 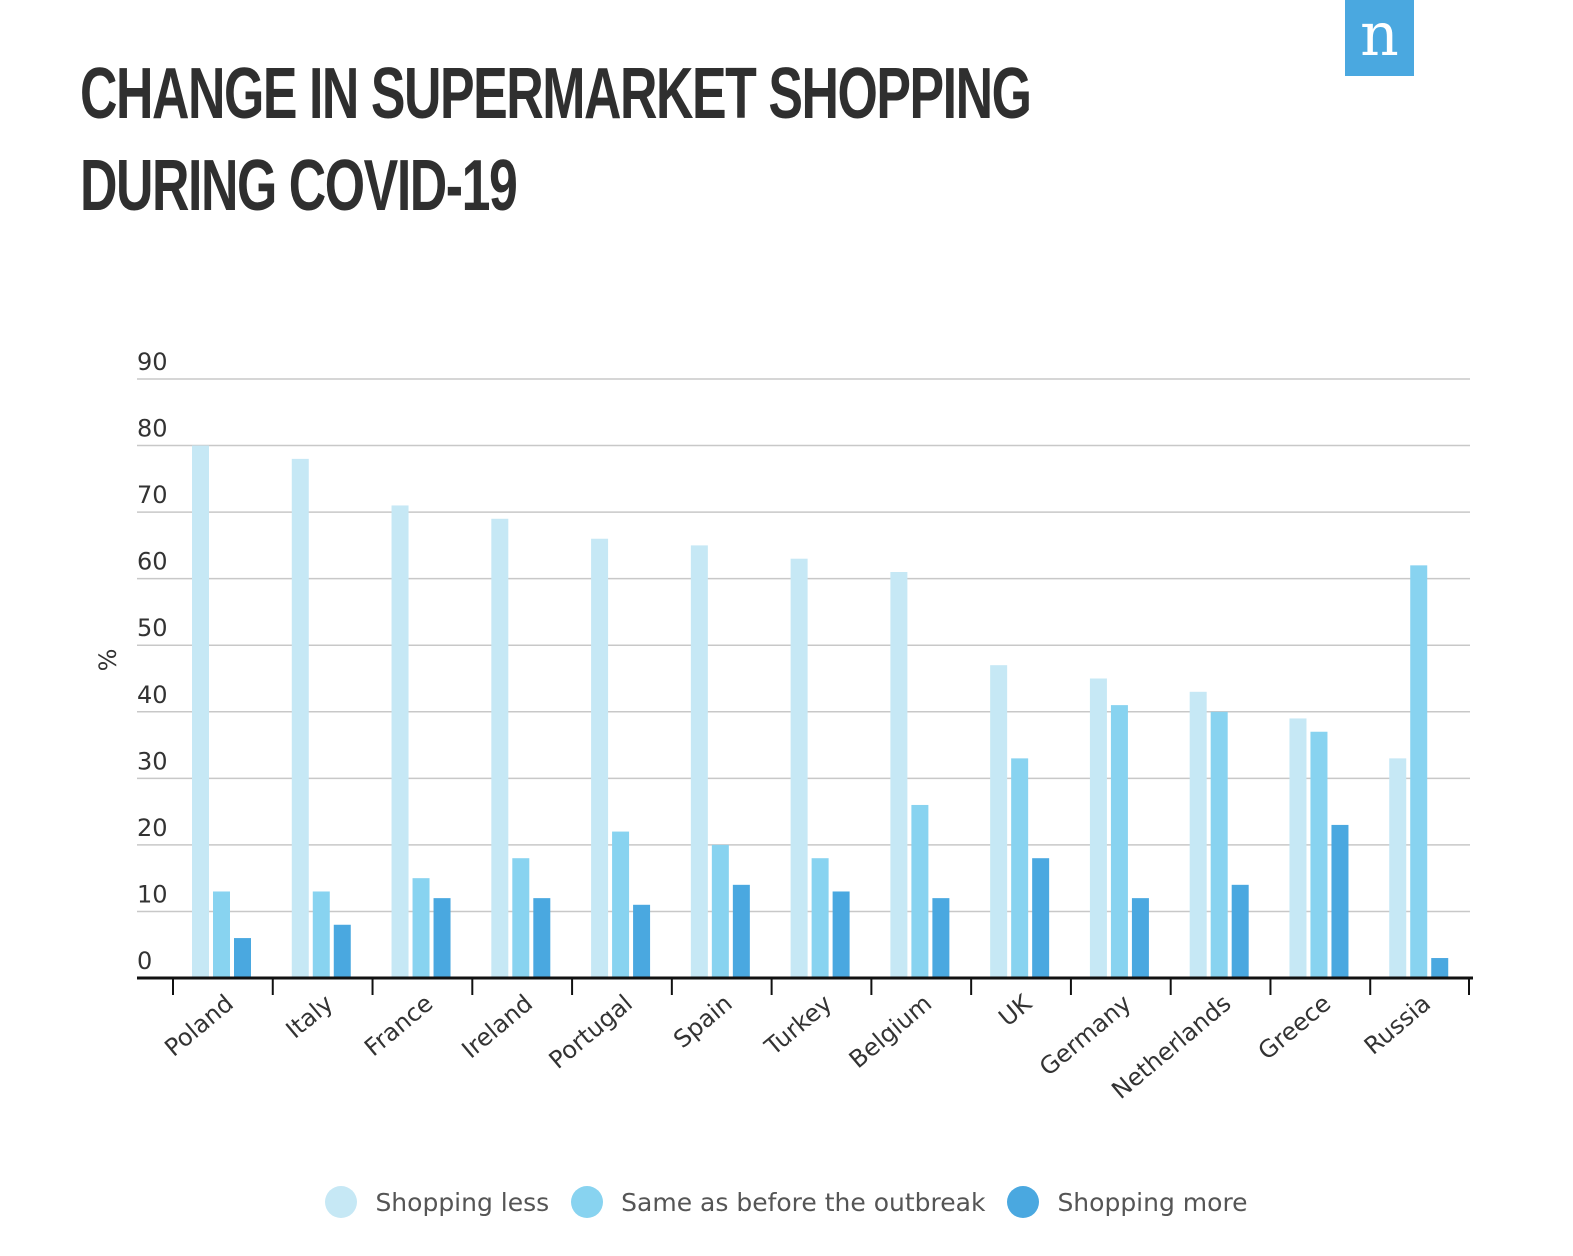 What do you see at coordinates (152, 828) in the screenshot?
I see `y-tick-label: 20` at bounding box center [152, 828].